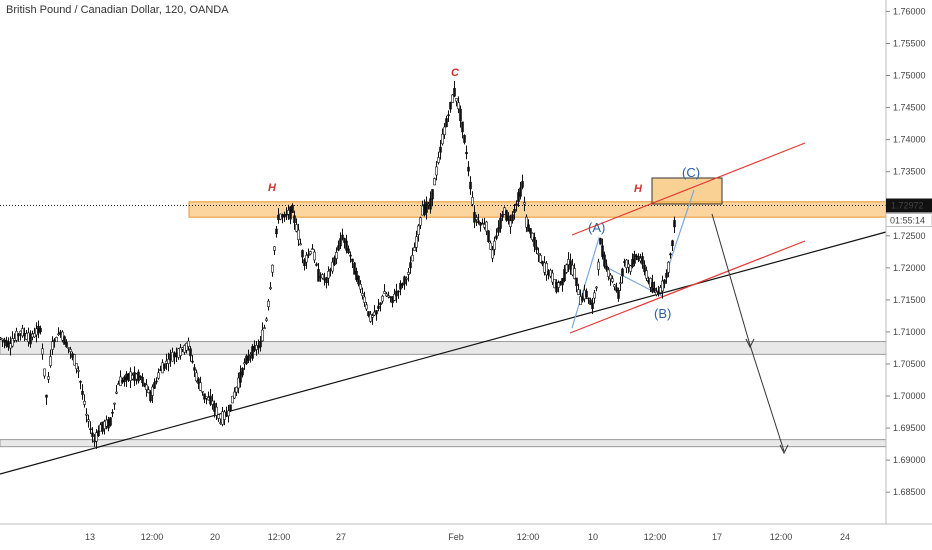 The image size is (932, 550). I want to click on wave-label-a: (A), so click(596, 227).